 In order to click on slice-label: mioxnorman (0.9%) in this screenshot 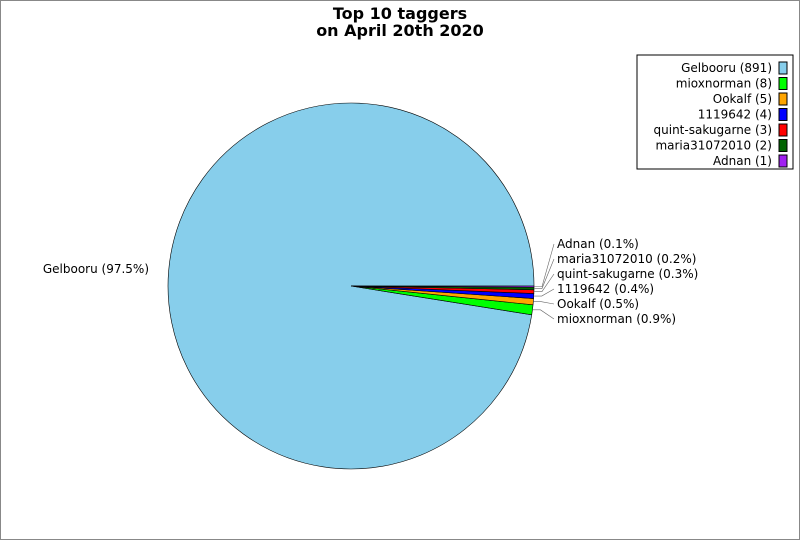, I will do `click(616, 319)`.